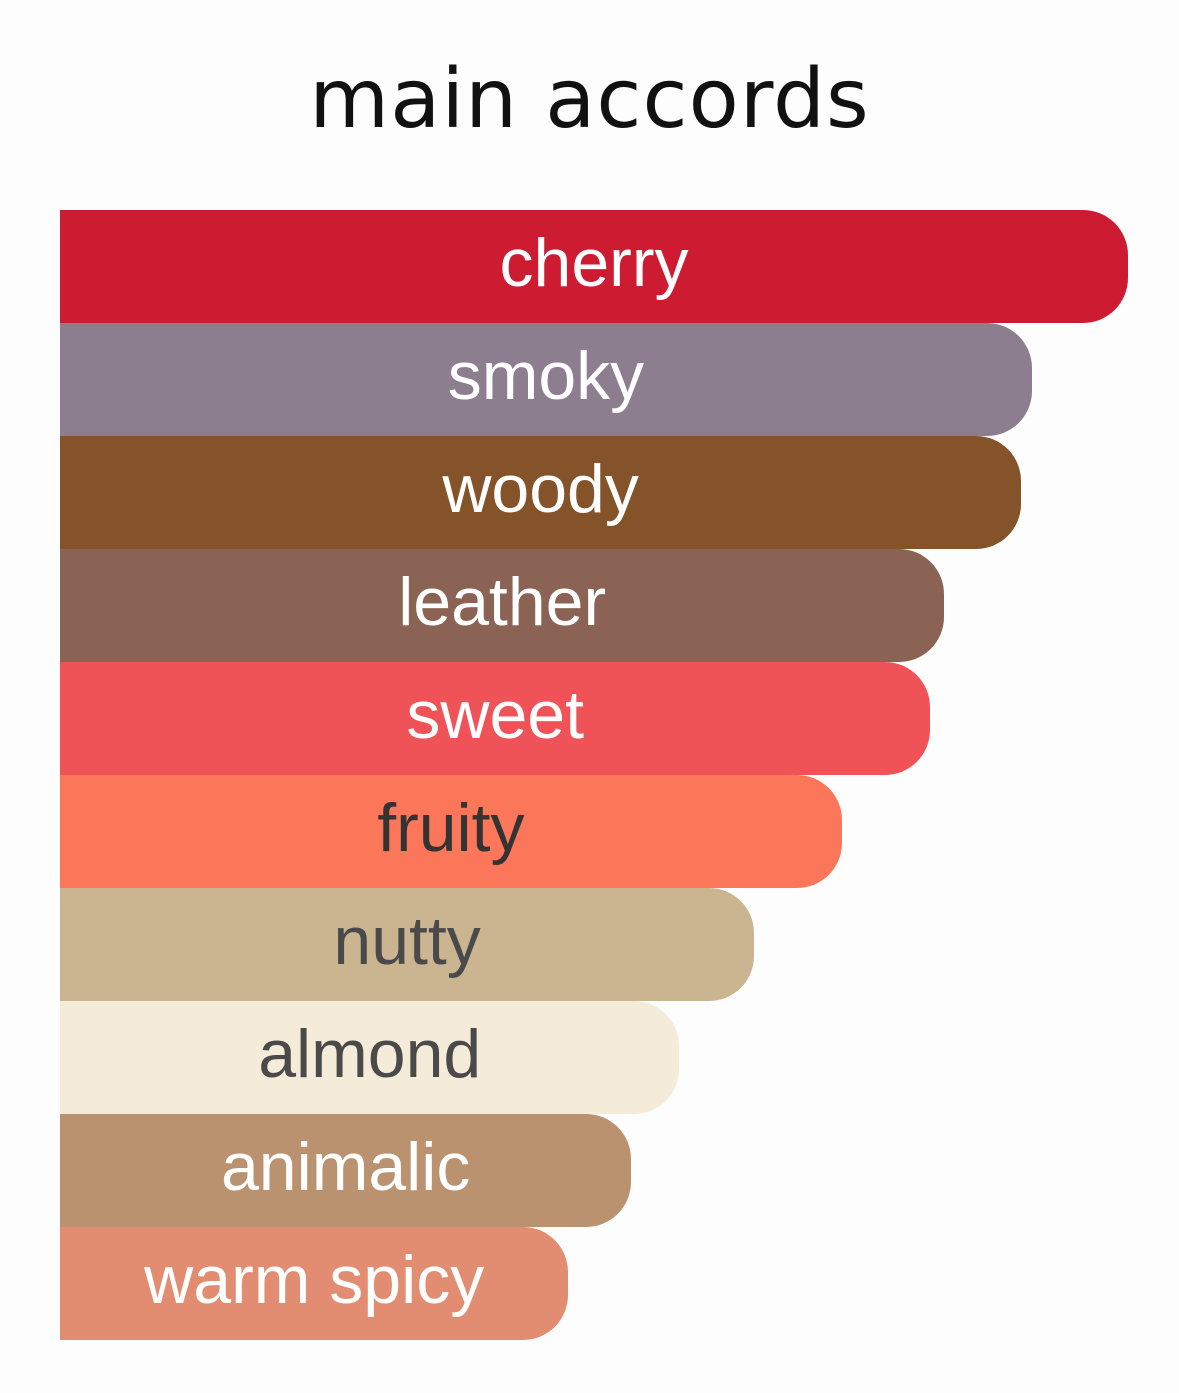 This screenshot has height=1393, width=1179. What do you see at coordinates (495, 714) in the screenshot?
I see `accord-label: sweet` at bounding box center [495, 714].